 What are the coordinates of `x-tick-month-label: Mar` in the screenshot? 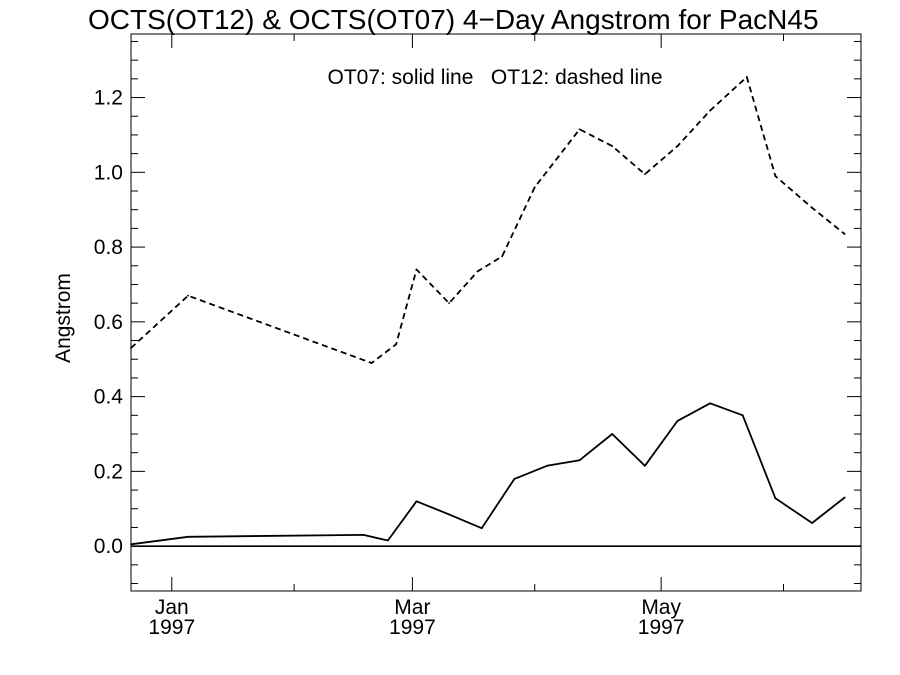 It's located at (412, 607).